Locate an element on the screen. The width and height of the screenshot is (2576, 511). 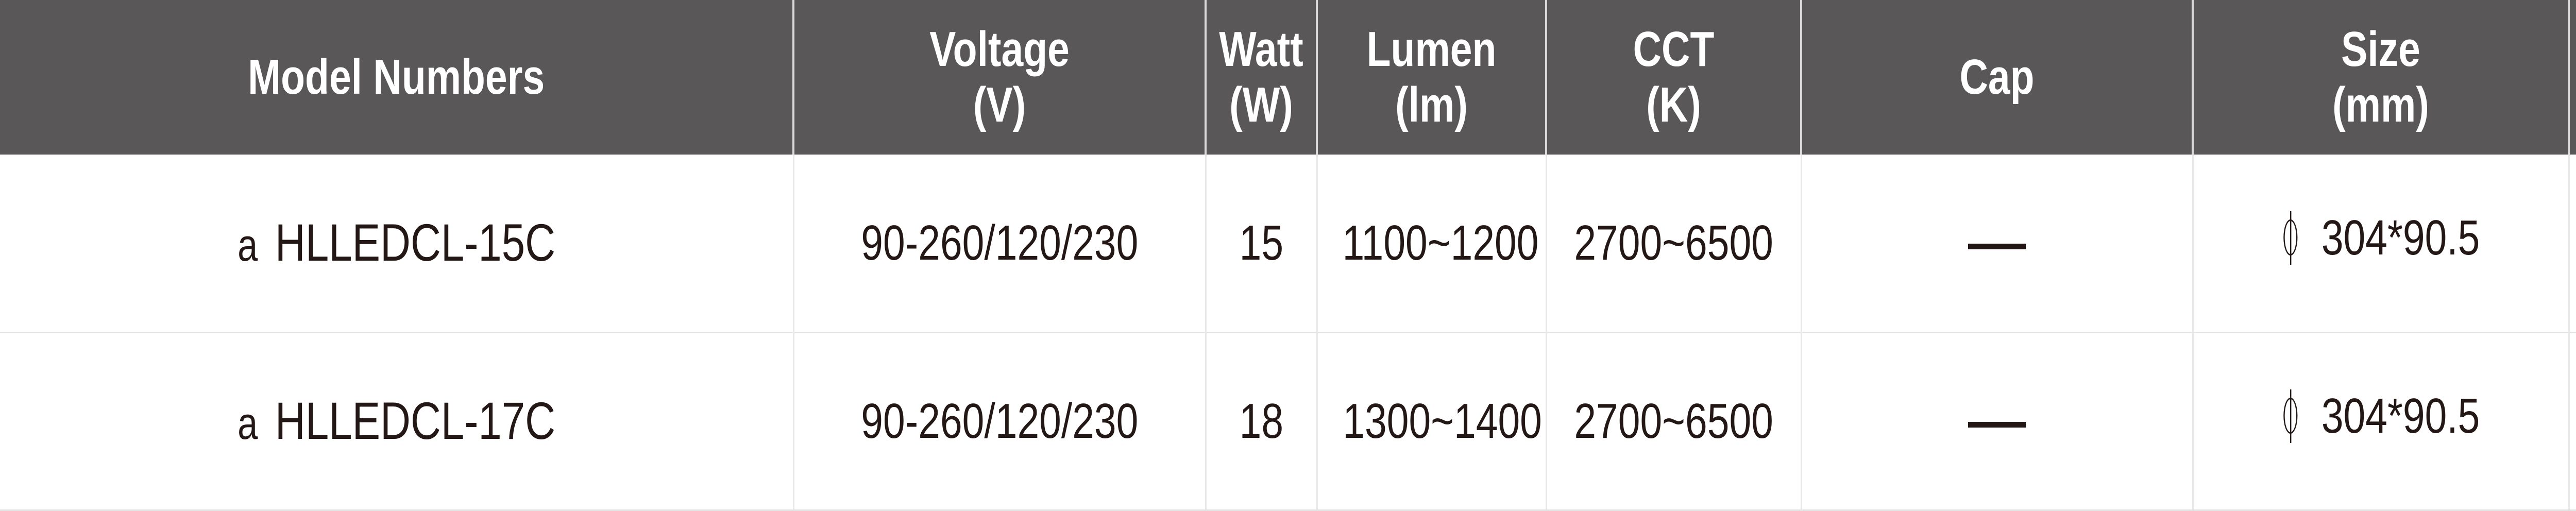
column-header-lumen-line2: (lm) is located at coordinates (1432, 104).